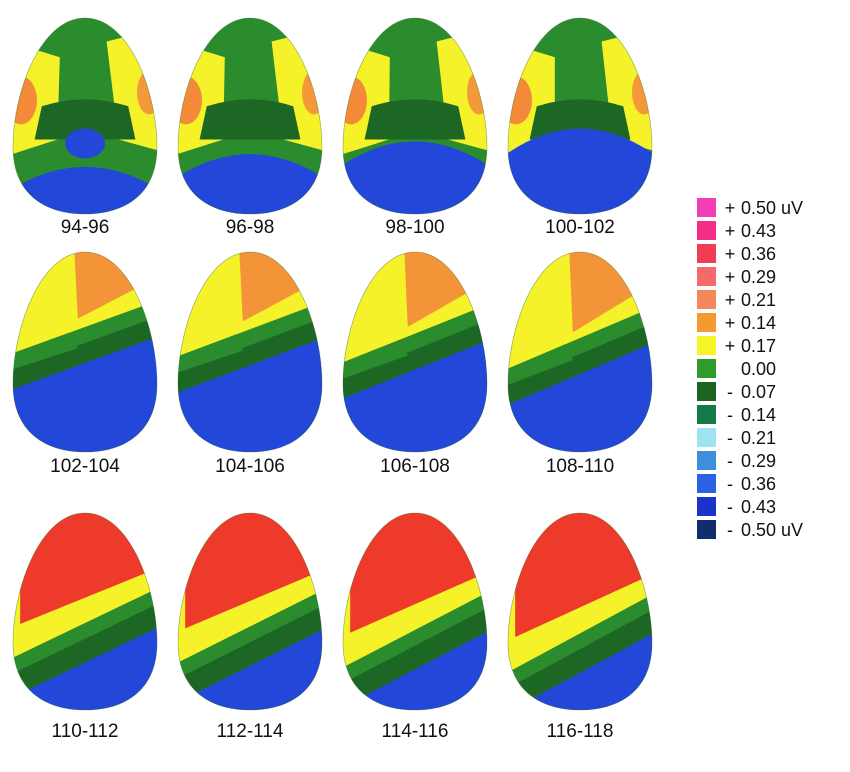 The image size is (850, 772). I want to click on time-window-label: 108-110, so click(580, 466).